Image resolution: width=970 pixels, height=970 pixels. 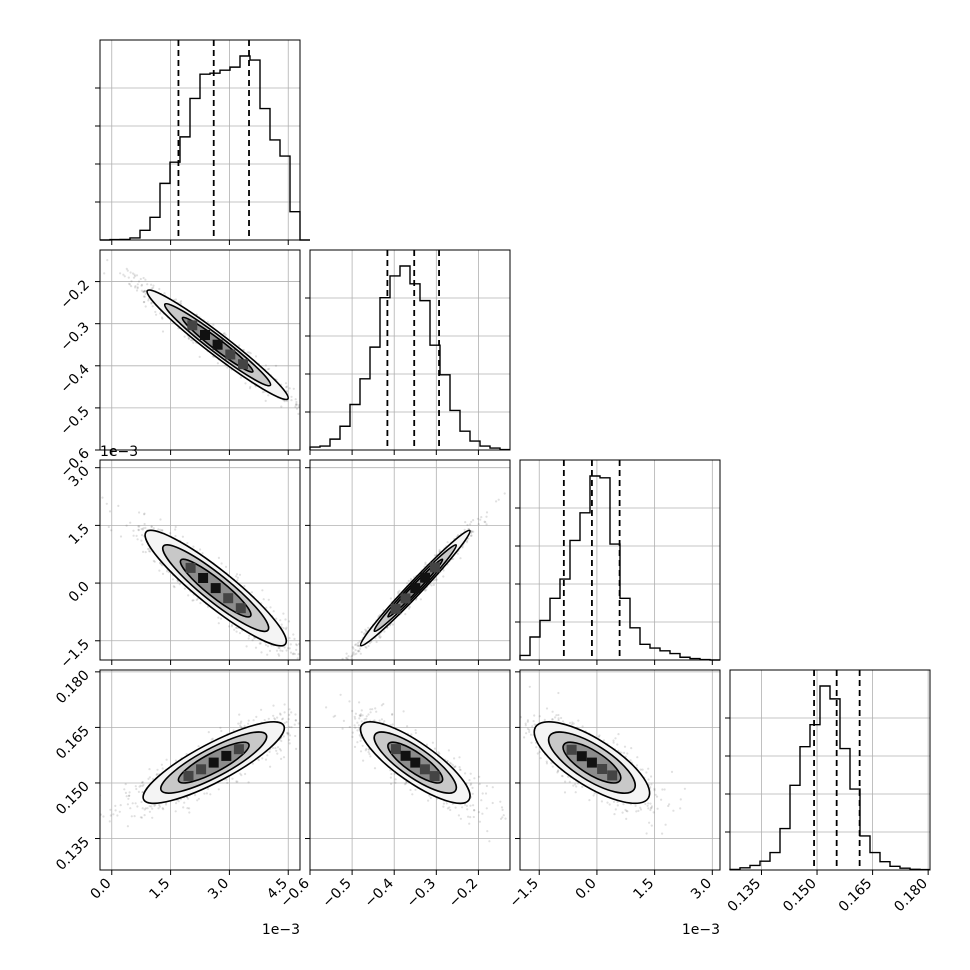 What do you see at coordinates (73, 687) in the screenshot?
I see `y-tick-label: 0.180` at bounding box center [73, 687].